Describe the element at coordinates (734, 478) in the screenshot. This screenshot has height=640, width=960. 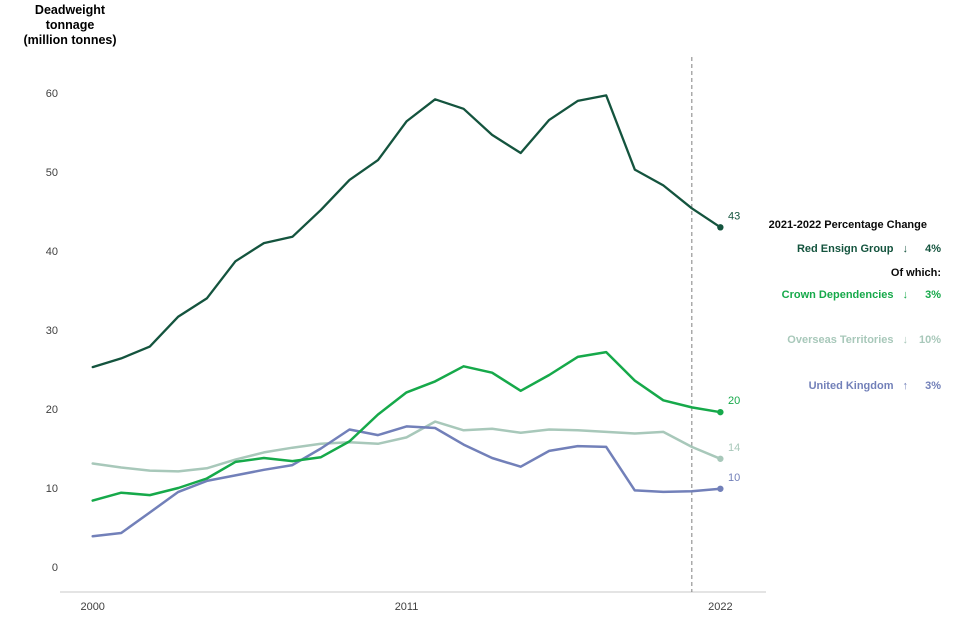
I see `series-end-label-united-kingdom: 10` at that location.